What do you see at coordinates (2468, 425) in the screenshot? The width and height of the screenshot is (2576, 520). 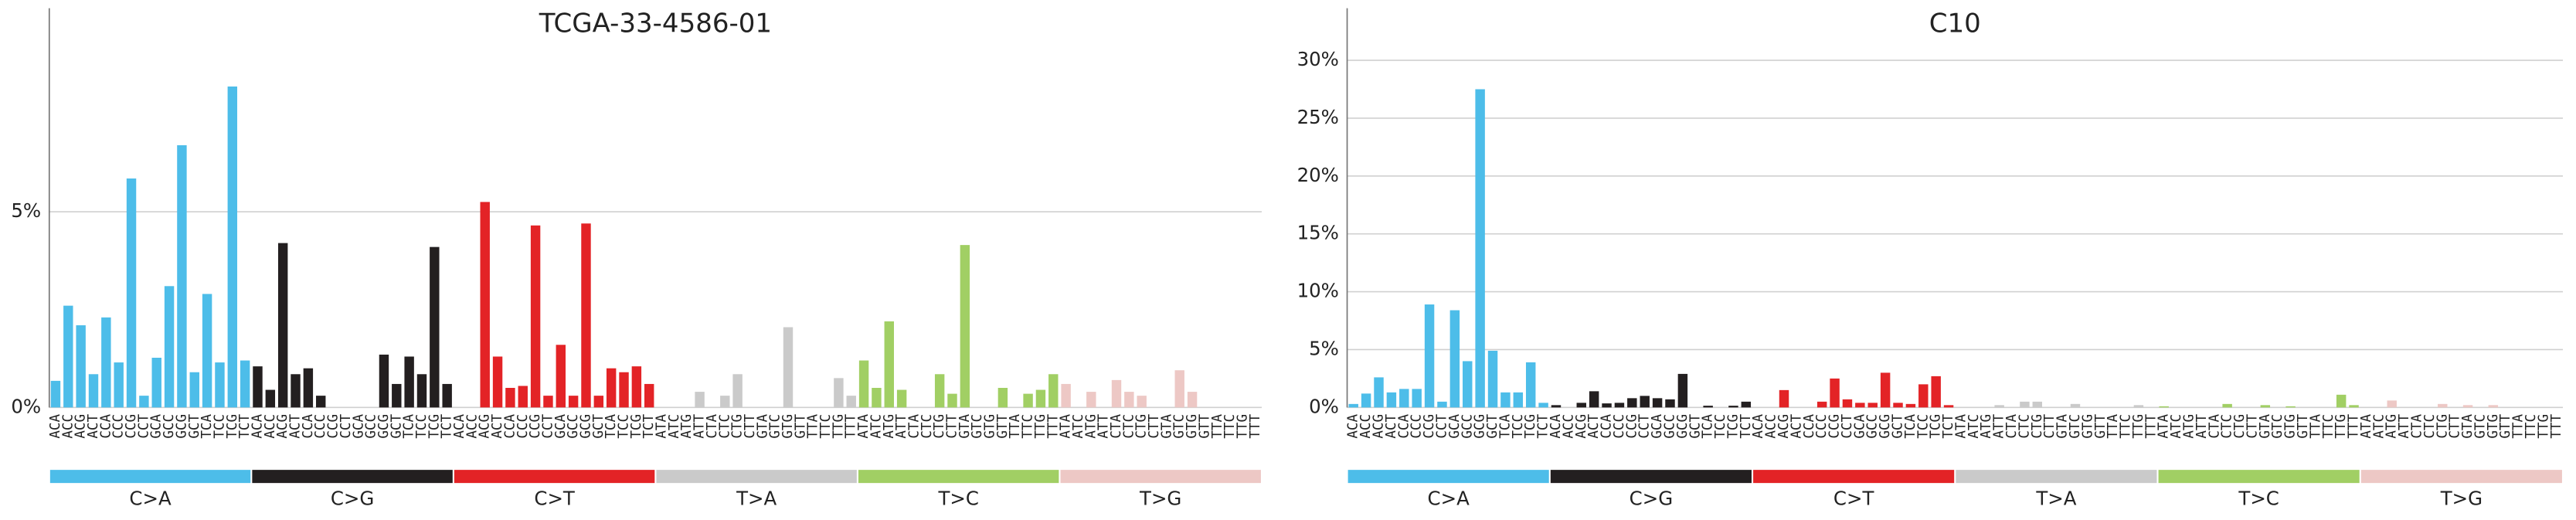 I see `x-tick-label: GTA` at bounding box center [2468, 425].